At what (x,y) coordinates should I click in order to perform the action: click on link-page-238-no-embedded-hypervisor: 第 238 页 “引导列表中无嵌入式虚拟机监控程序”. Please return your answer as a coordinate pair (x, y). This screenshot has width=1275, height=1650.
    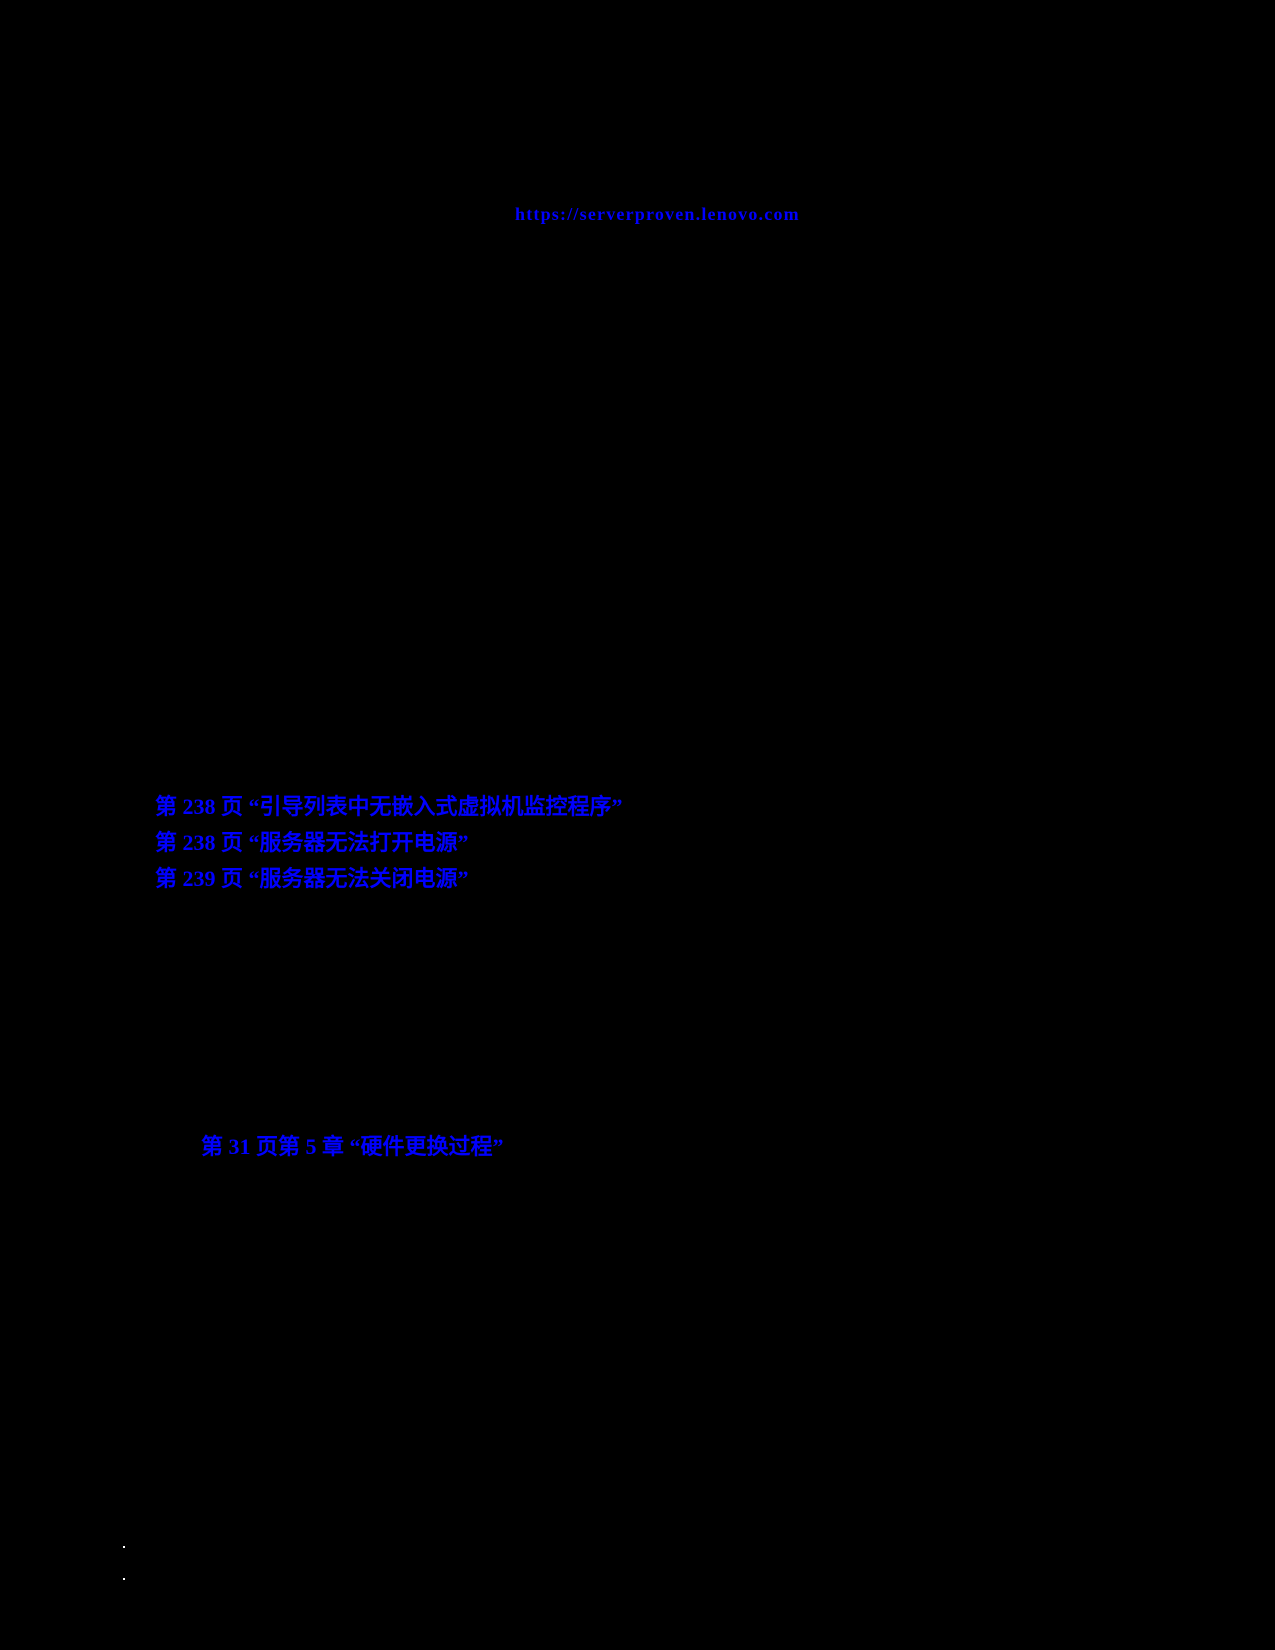
    Looking at the image, I should click on (389, 806).